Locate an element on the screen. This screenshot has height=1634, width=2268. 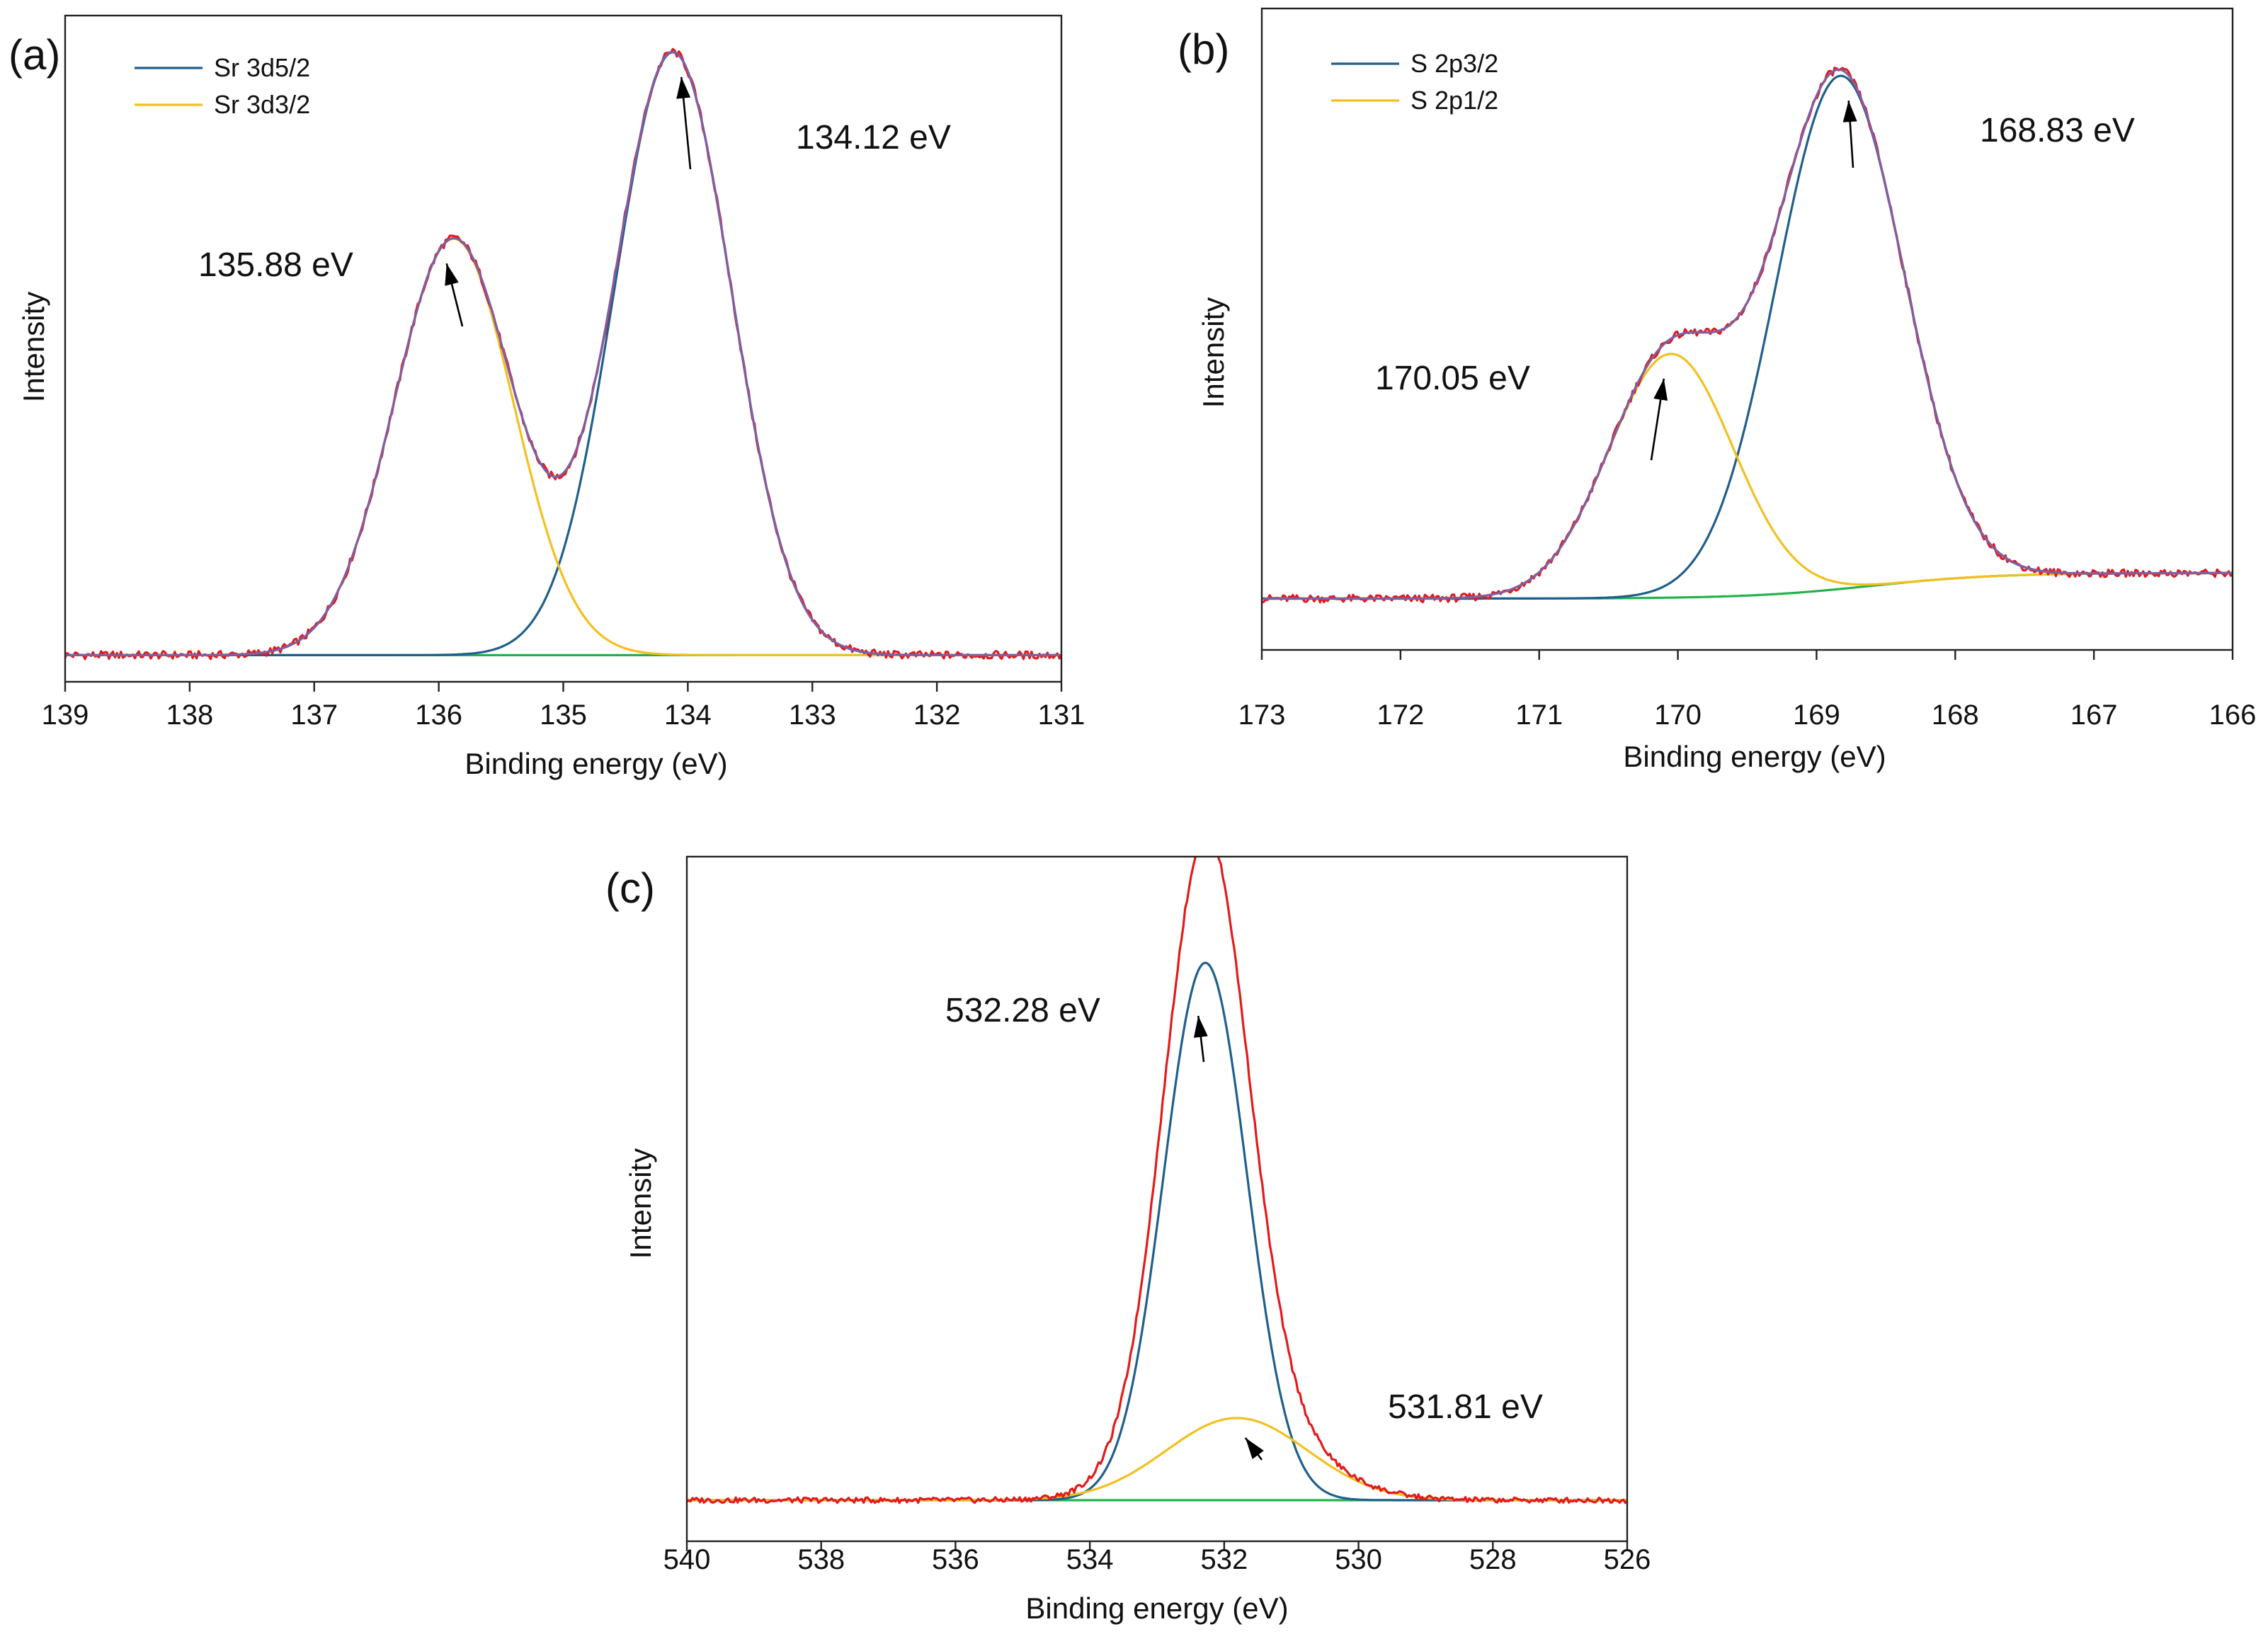
x-tick-label: 526 is located at coordinates (1627, 1559).